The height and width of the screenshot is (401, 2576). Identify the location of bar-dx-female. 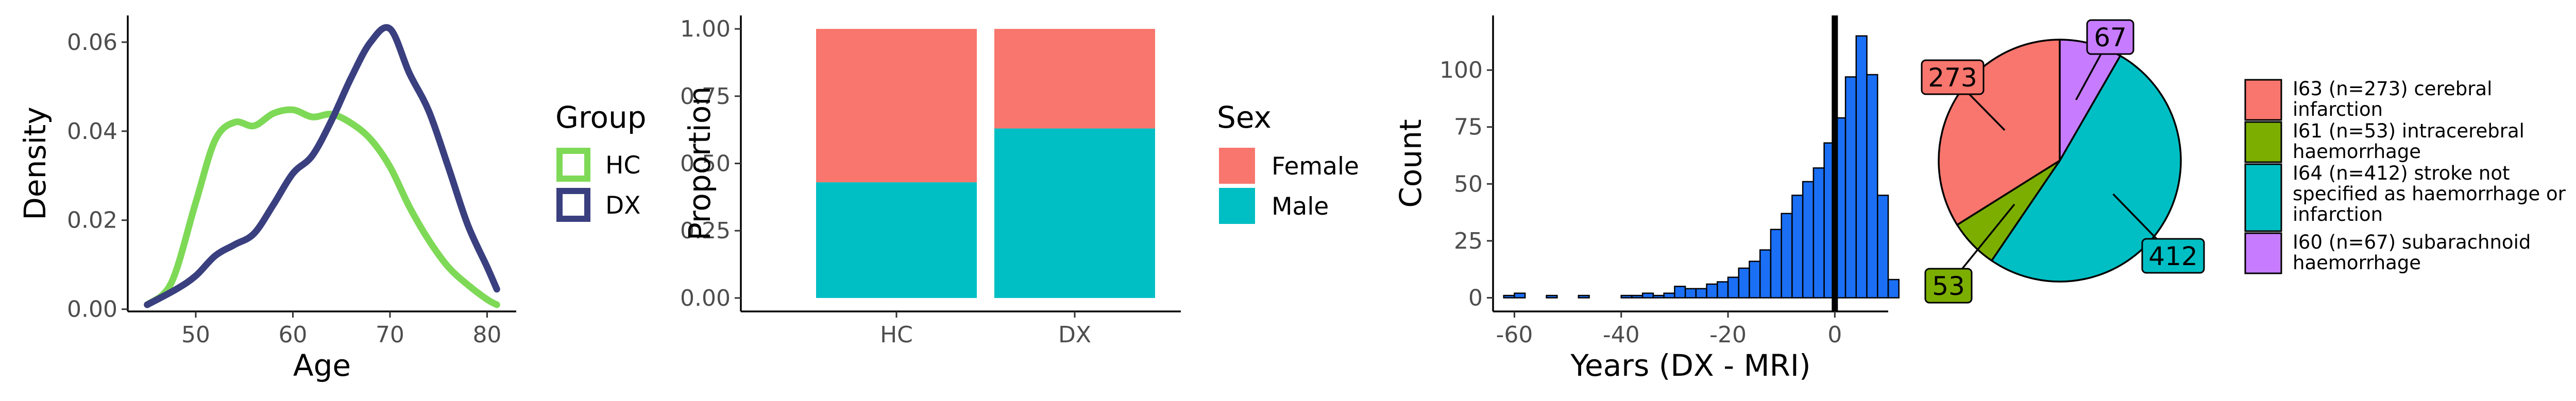
(1074, 79).